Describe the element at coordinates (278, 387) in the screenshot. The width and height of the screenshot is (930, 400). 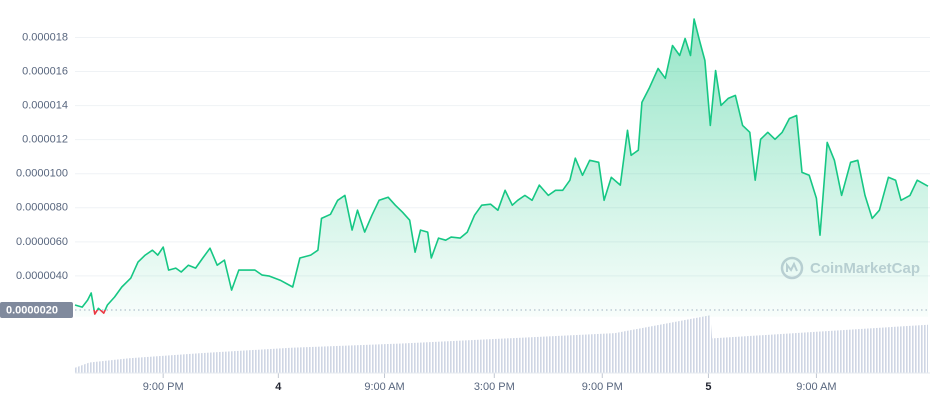
I see `x-tick-label: 4` at that location.